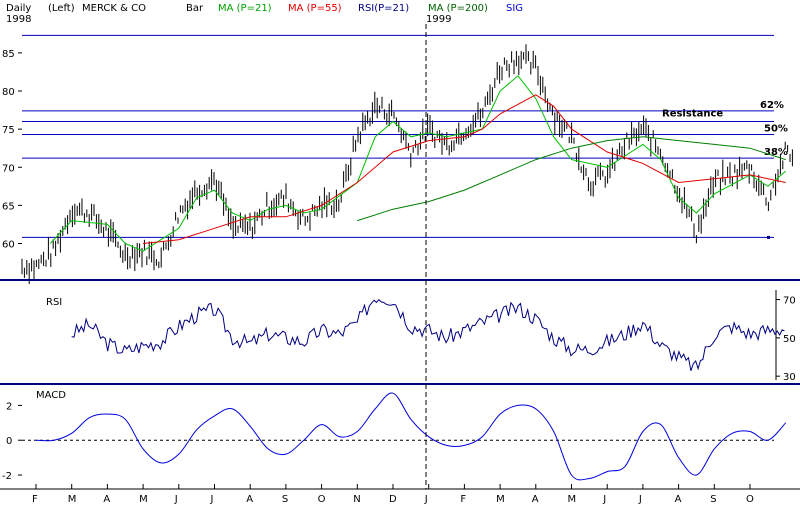  Describe the element at coordinates (776, 128) in the screenshot. I see `level-label: 50%` at that location.